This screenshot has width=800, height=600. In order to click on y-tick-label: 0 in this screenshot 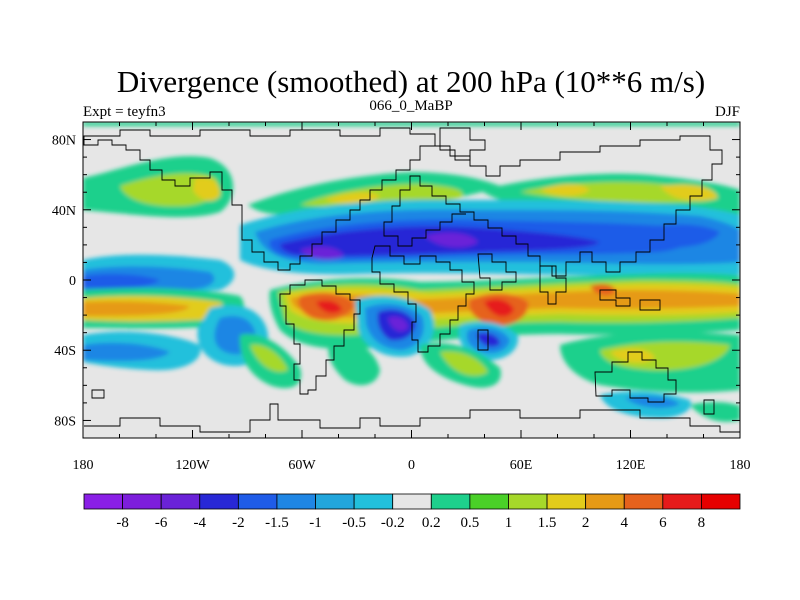, I will do `click(72, 281)`.